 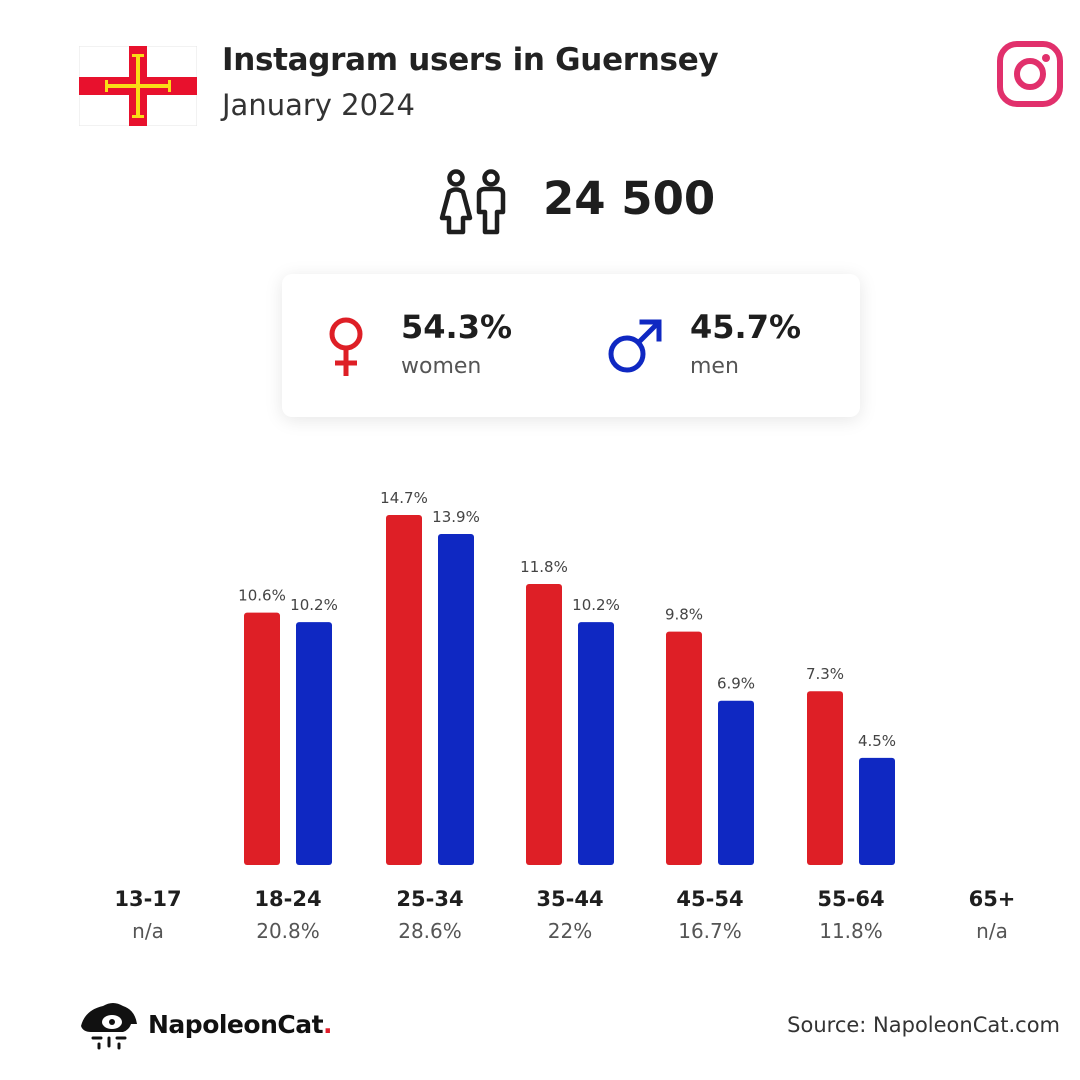 I want to click on women-label: women, so click(x=441, y=366).